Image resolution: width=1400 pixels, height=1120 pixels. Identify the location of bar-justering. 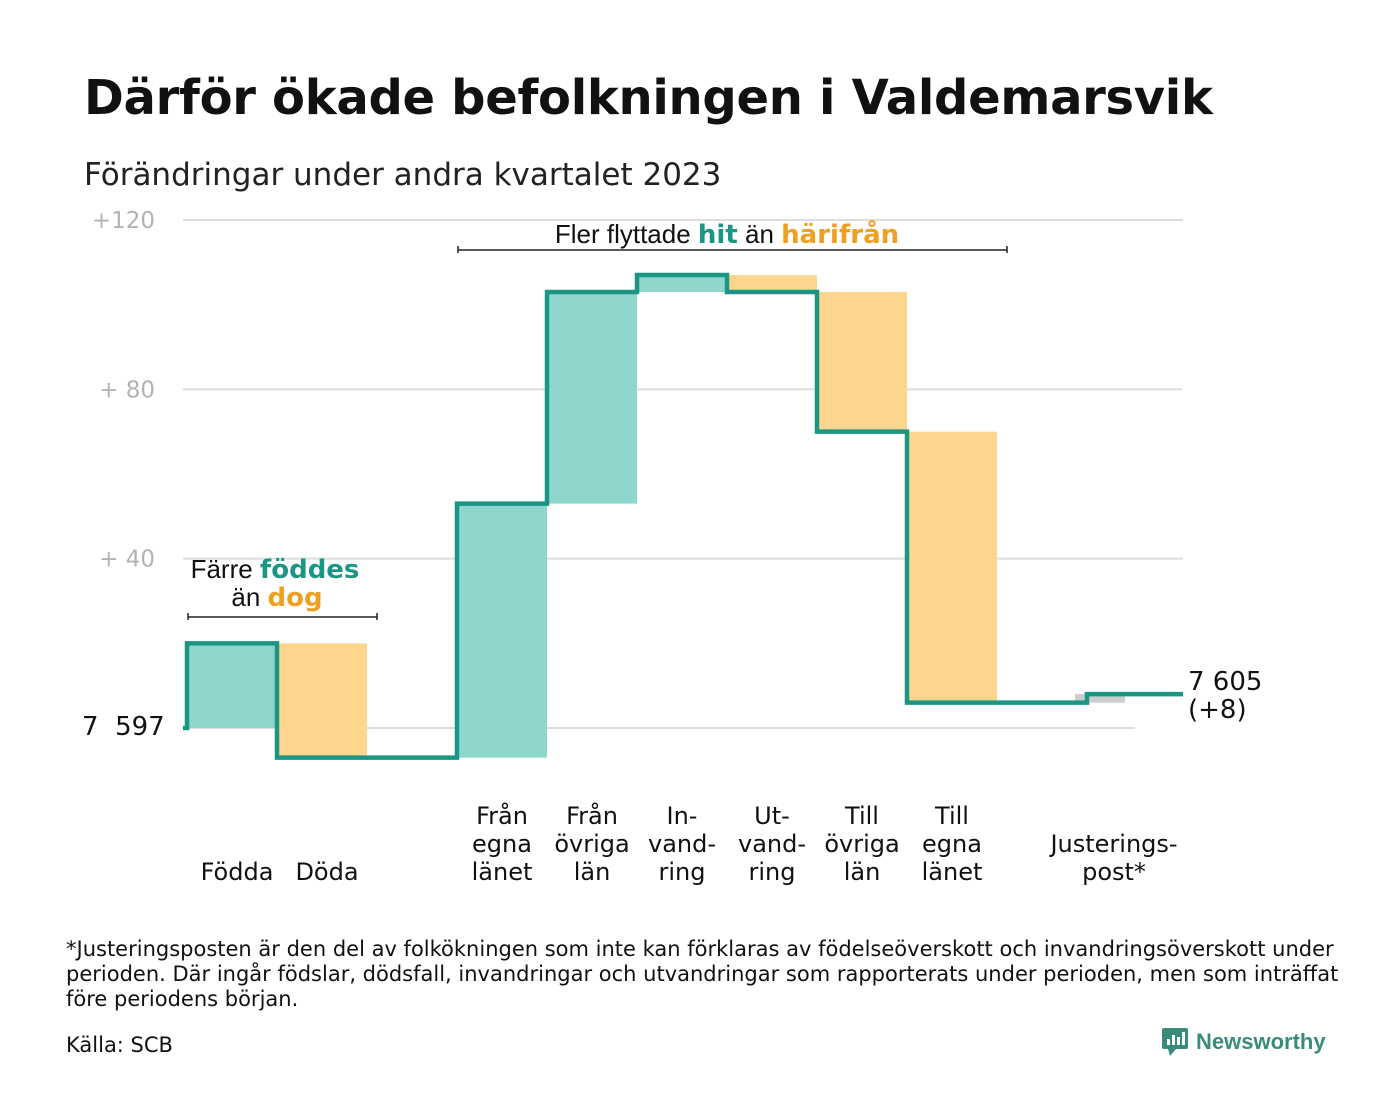
(1100, 698).